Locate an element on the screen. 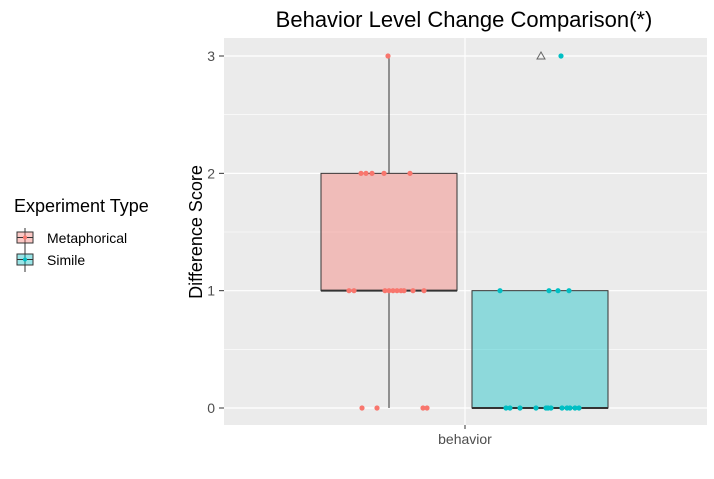  box-simile is located at coordinates (540, 349).